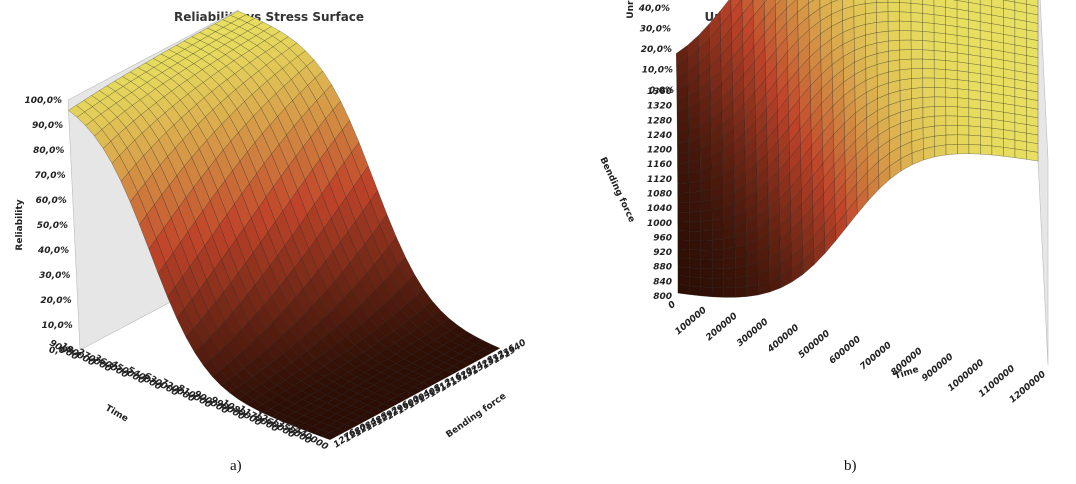 The image size is (1076, 484). I want to click on z-tick-label: 100,0%, so click(44, 101).